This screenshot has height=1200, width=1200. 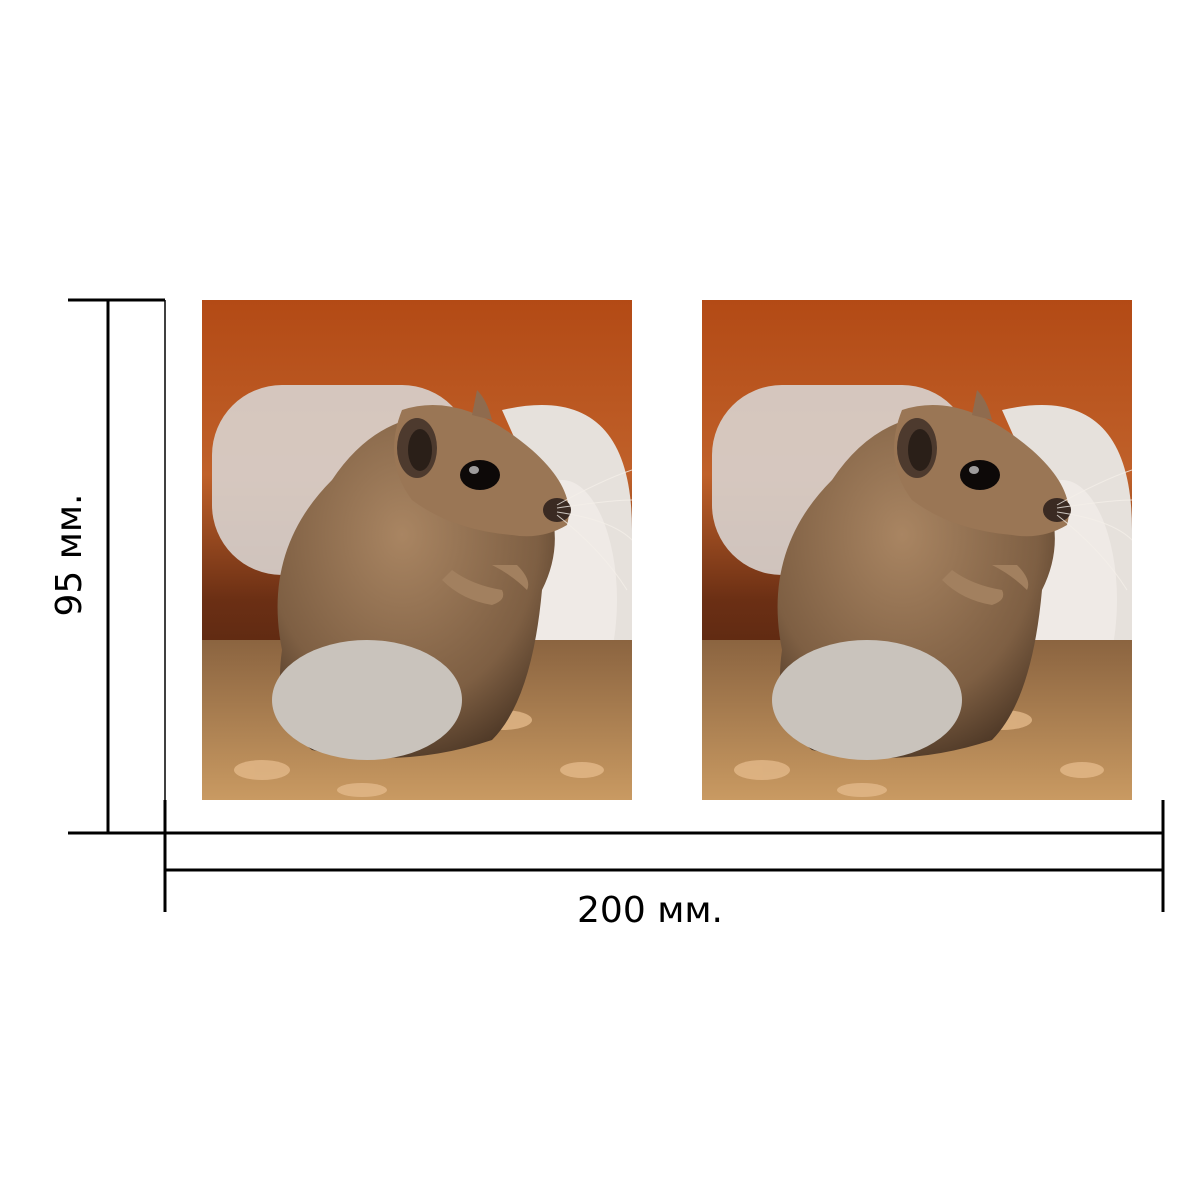 What do you see at coordinates (664, 856) in the screenshot?
I see `width-dimension-lines` at bounding box center [664, 856].